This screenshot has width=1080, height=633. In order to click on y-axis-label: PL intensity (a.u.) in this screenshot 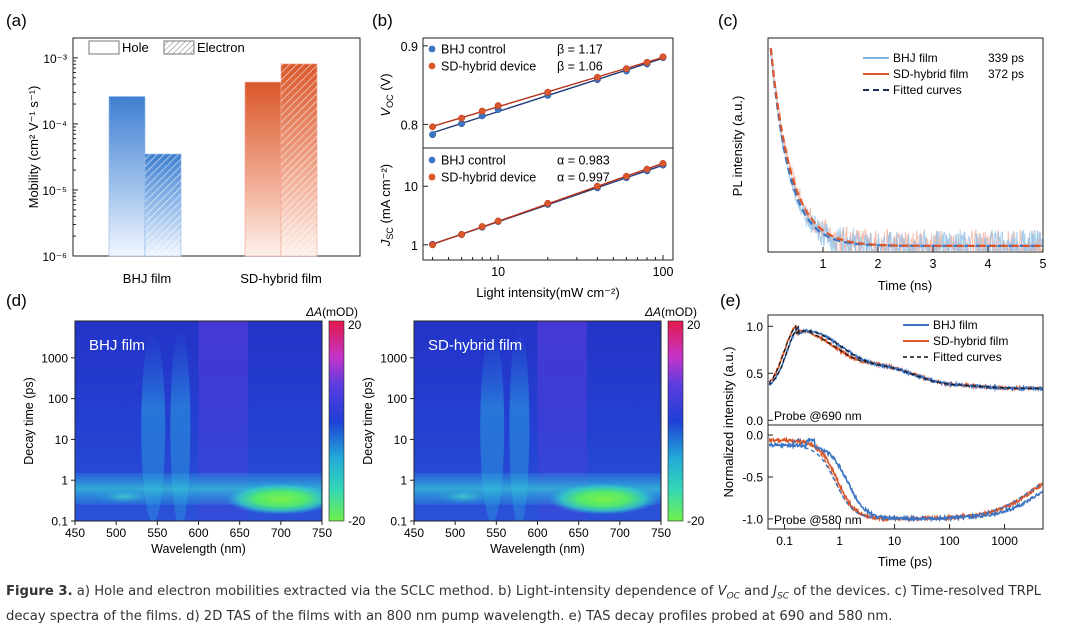, I will do `click(737, 146)`.